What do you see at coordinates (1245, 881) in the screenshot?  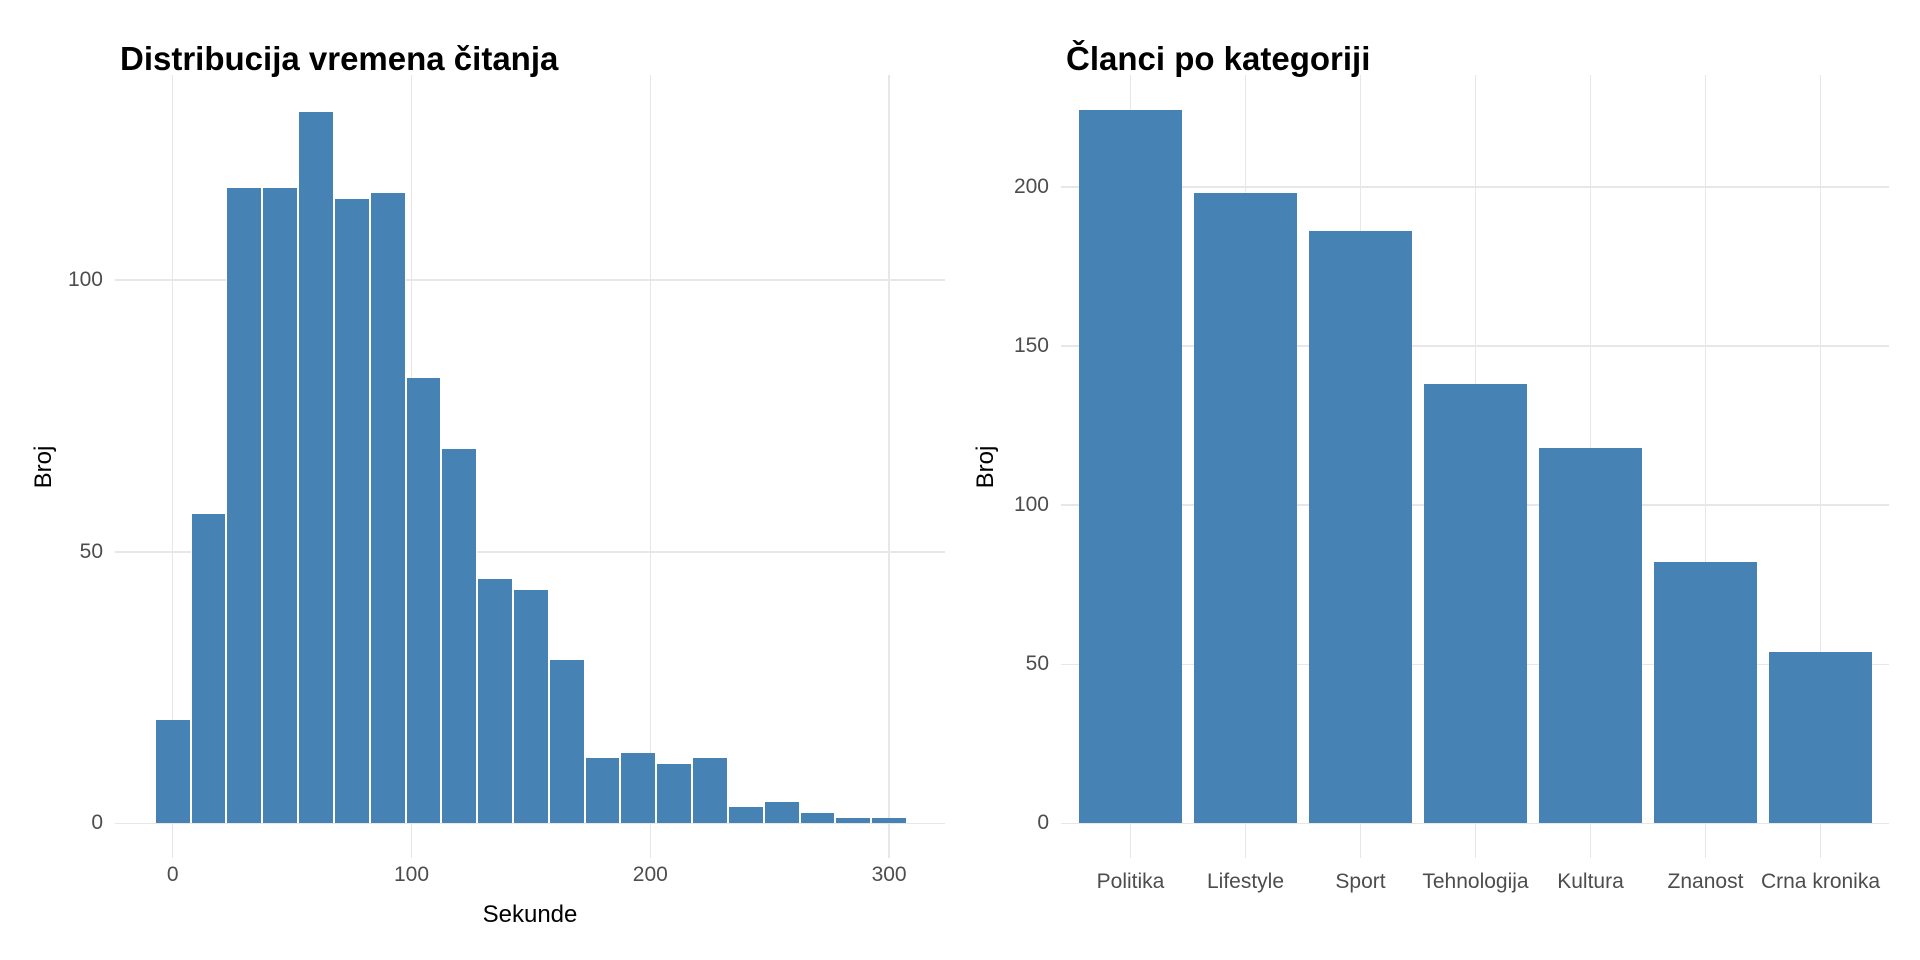 I see `x-tick-label: Lifestyle` at bounding box center [1245, 881].